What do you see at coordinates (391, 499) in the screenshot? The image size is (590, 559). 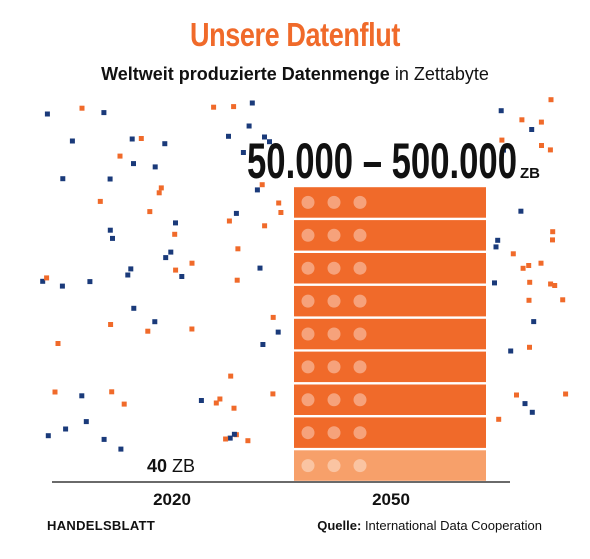 I see `category-label-2050: 2050` at bounding box center [391, 499].